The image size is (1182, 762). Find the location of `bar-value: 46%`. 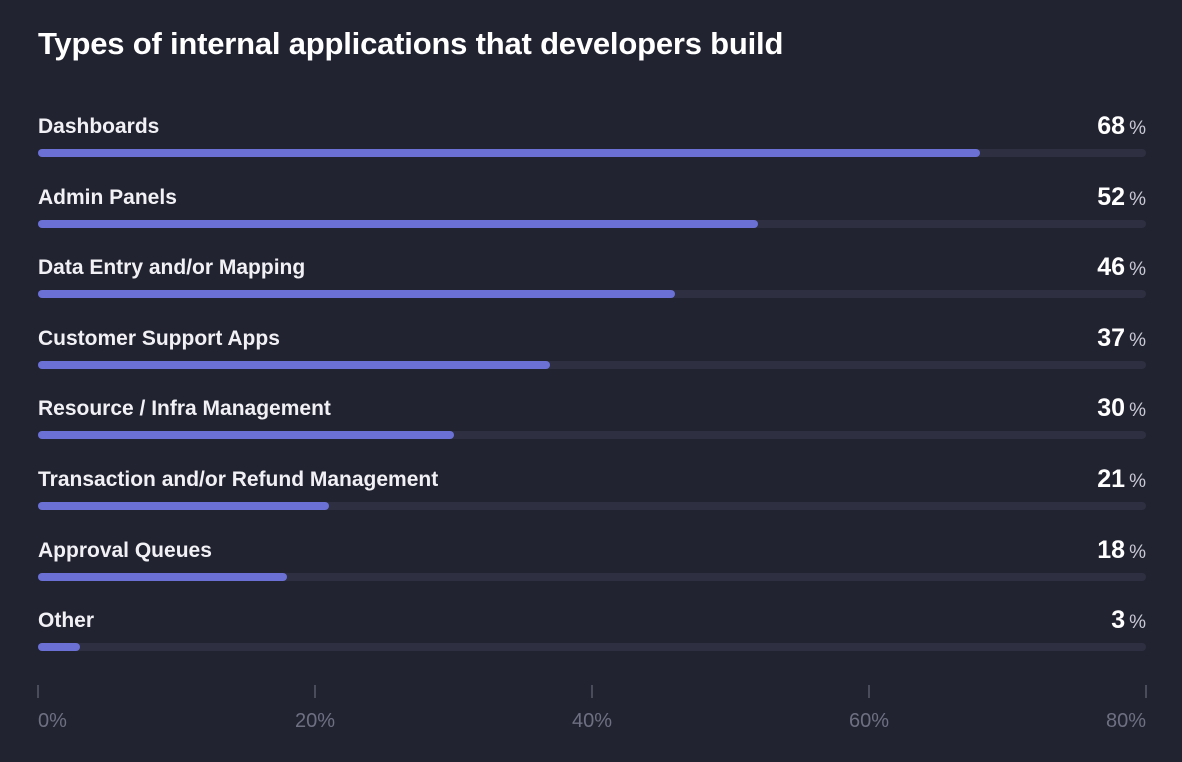

bar-value: 46% is located at coordinates (1121, 267).